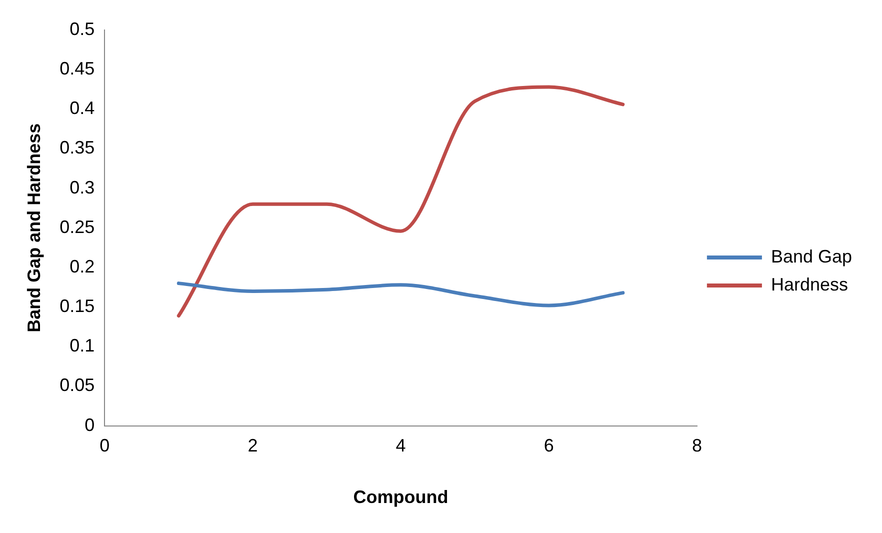  I want to click on legend-label: Hardness, so click(809, 284).